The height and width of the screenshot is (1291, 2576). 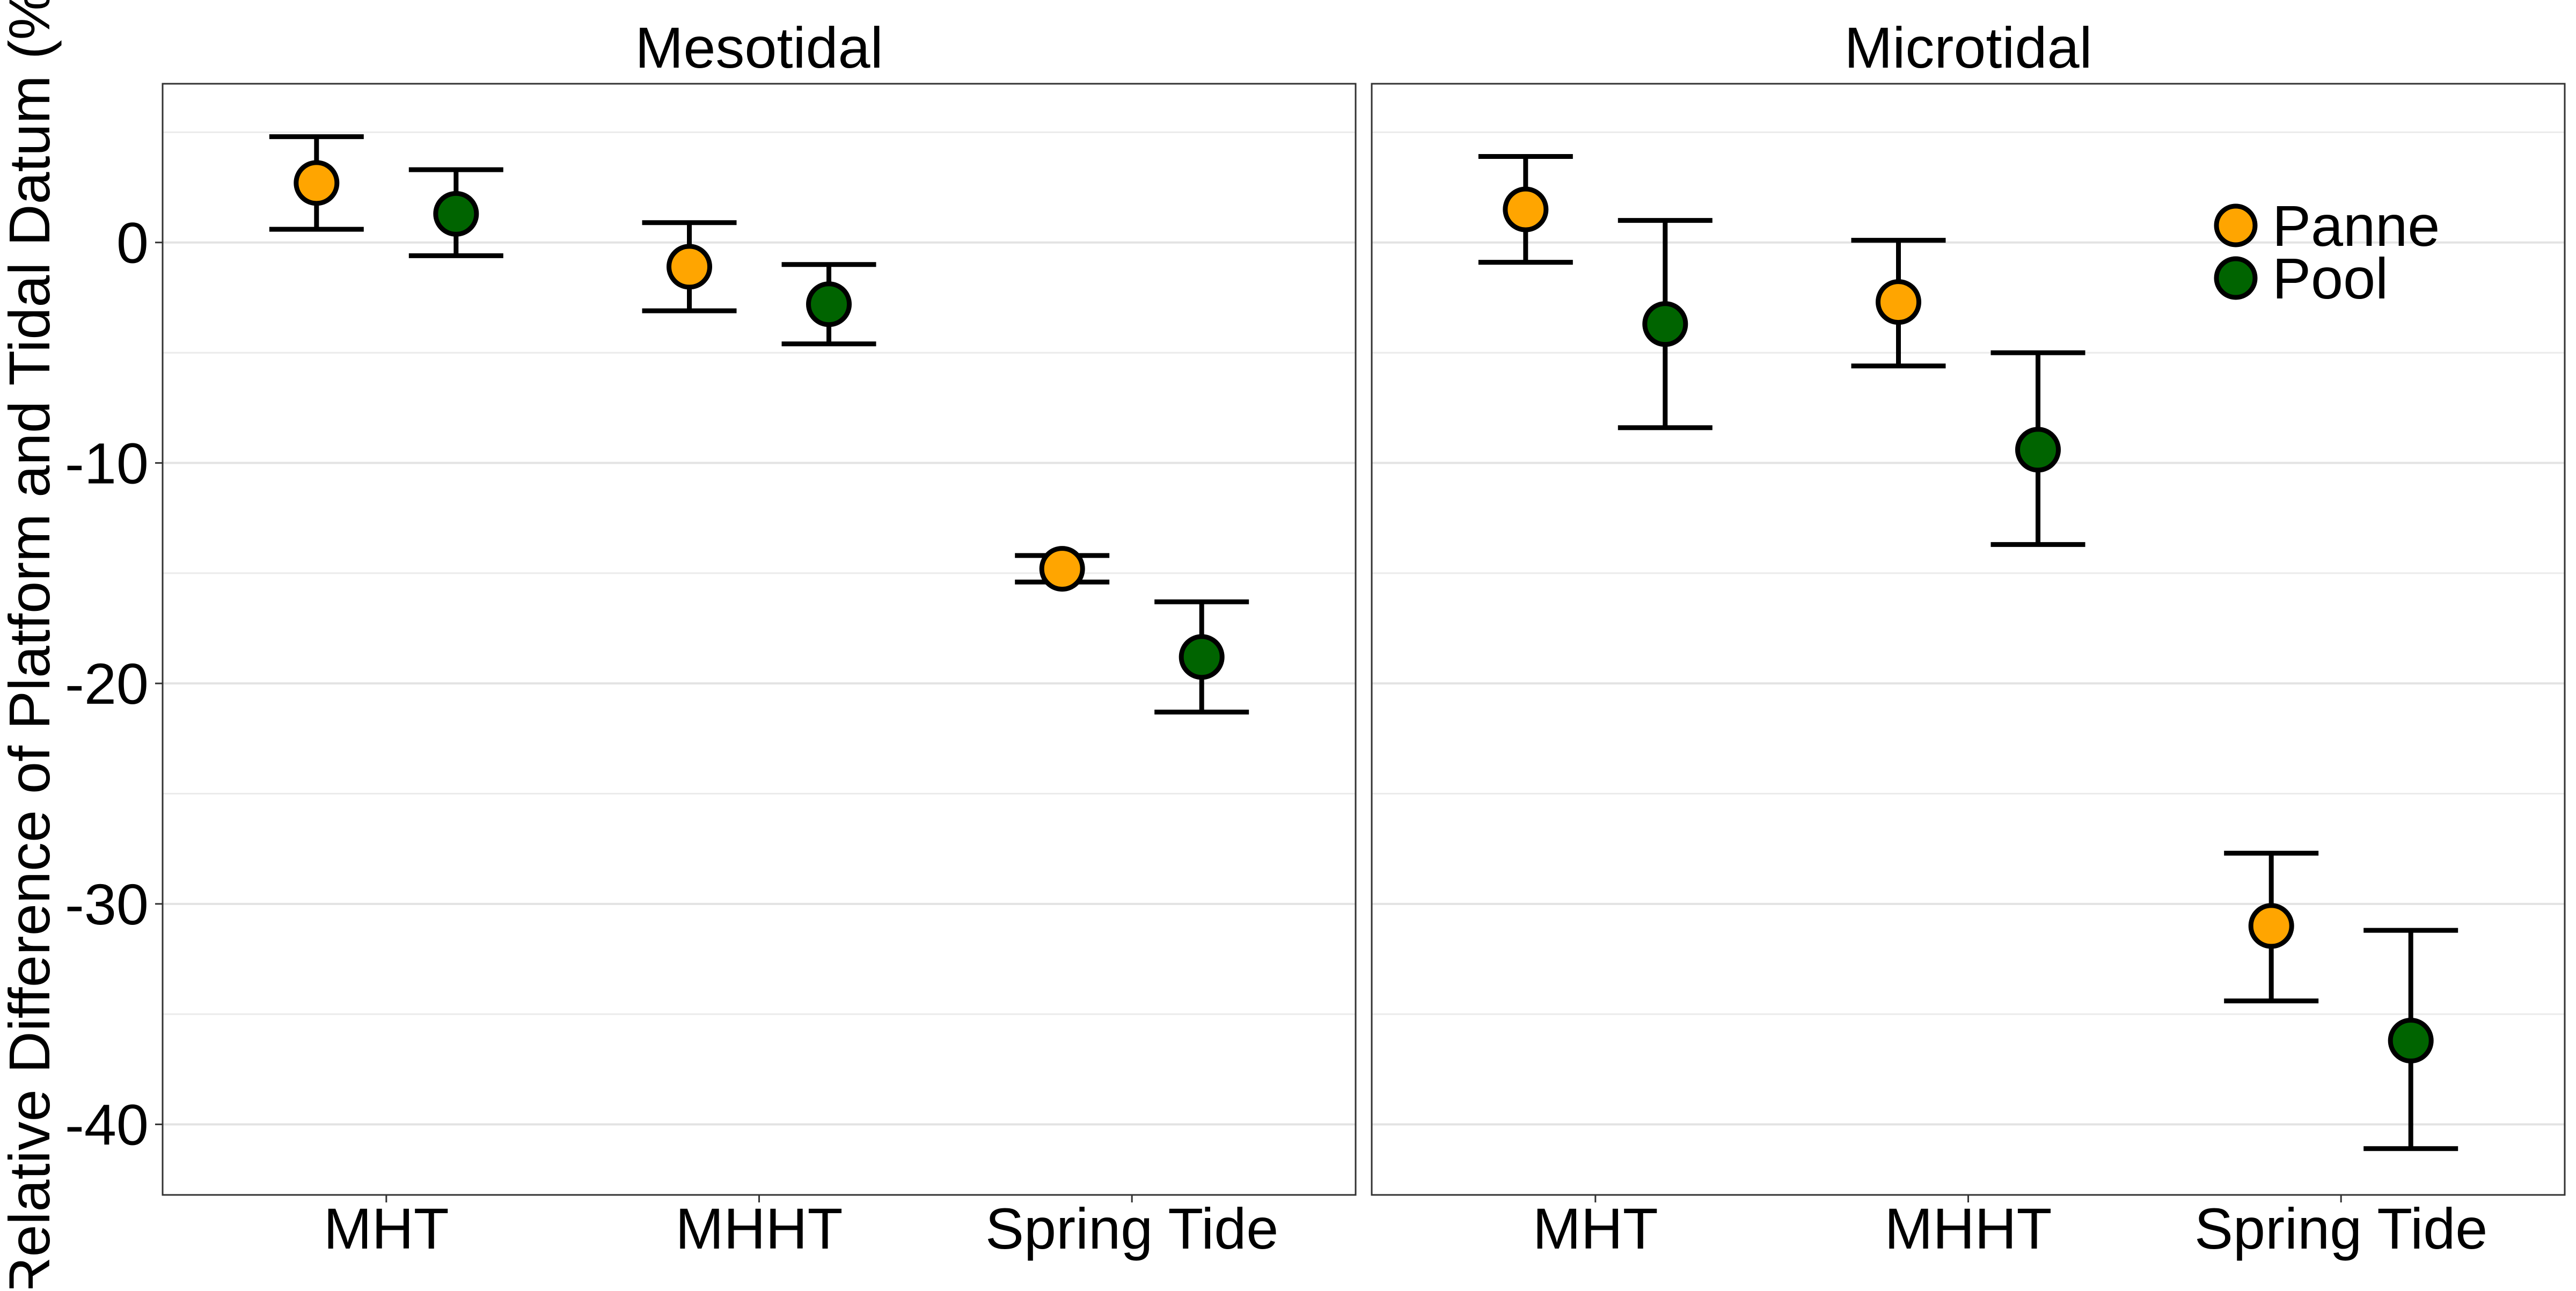 I want to click on y-tick-label: -30, so click(x=107, y=904).